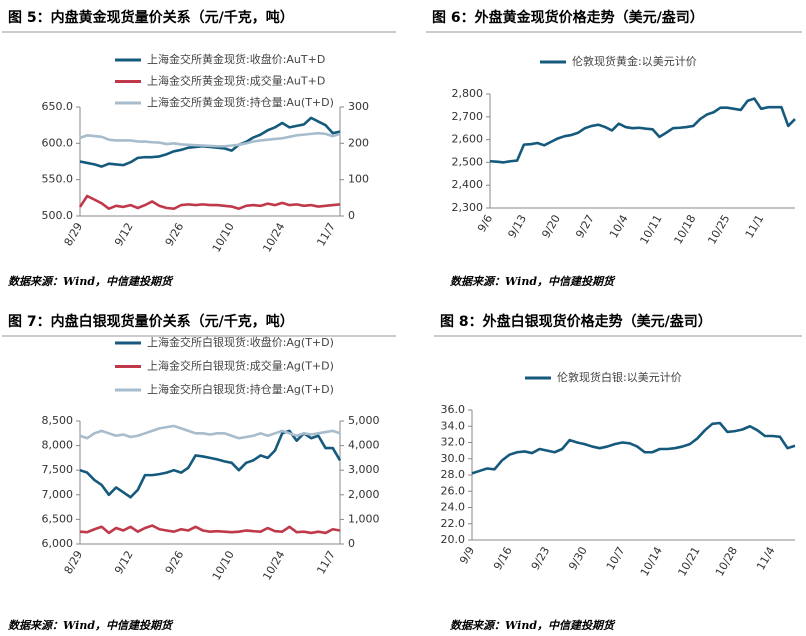 This screenshot has width=806, height=636. Describe the element at coordinates (58, 445) in the screenshot. I see `y-tick-label: 8,000` at that location.